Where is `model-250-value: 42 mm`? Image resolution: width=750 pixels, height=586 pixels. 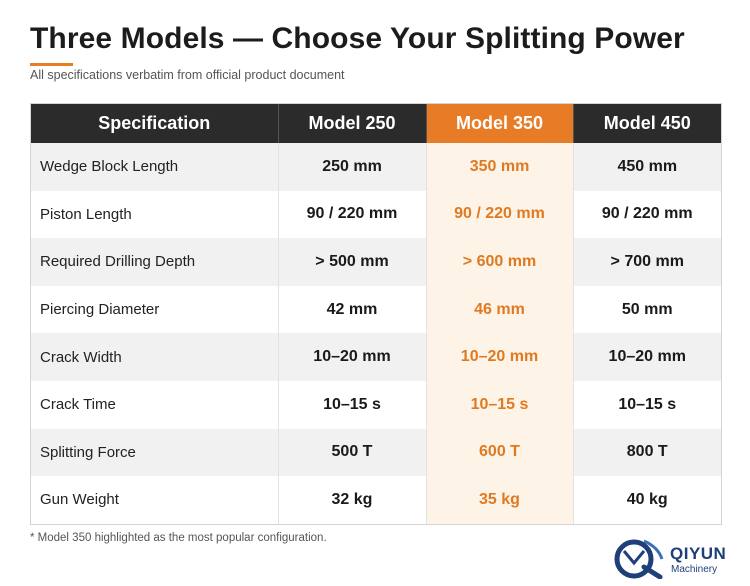
model-250-value: 42 mm is located at coordinates (352, 309).